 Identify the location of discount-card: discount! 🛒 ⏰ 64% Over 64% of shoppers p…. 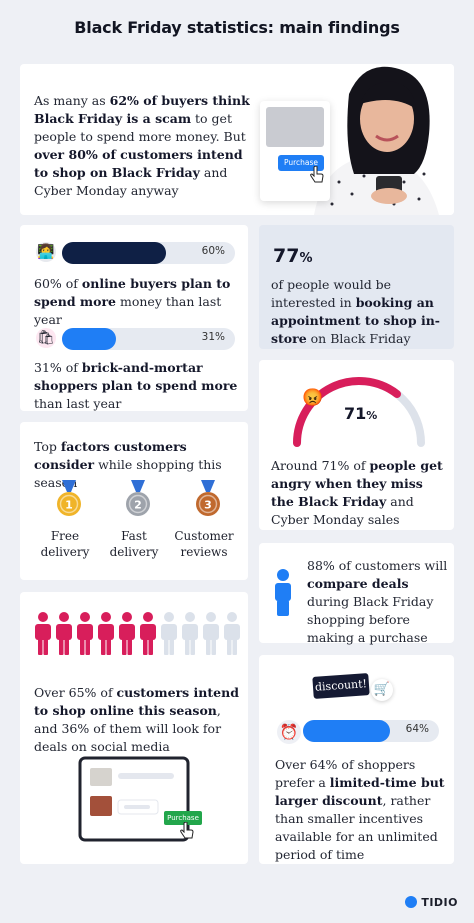
(356, 759).